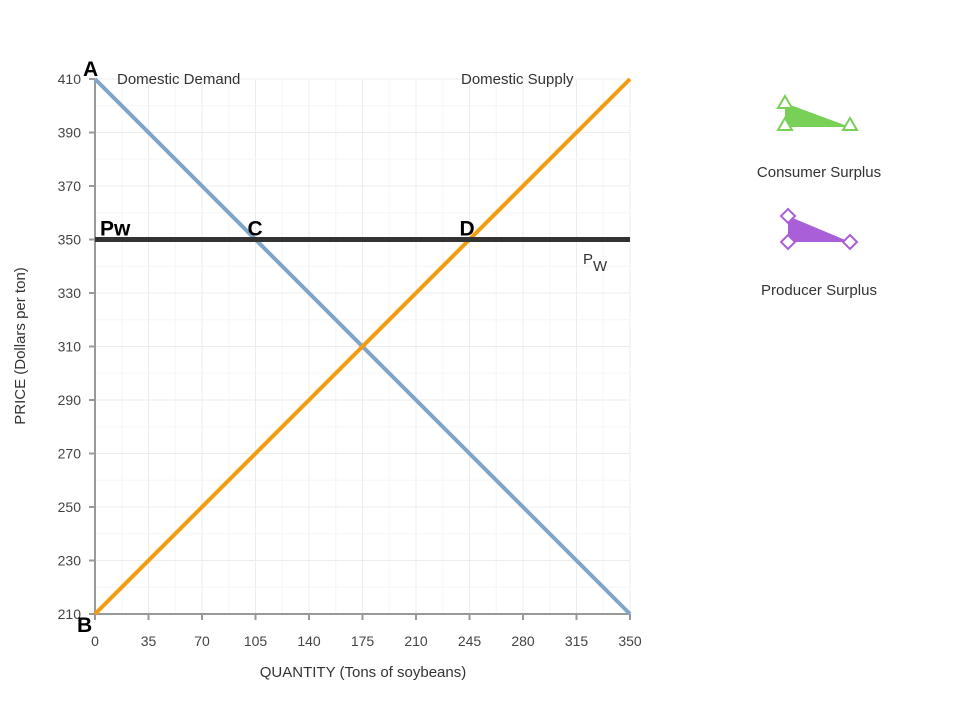 The width and height of the screenshot is (960, 720). Describe the element at coordinates (90, 69) in the screenshot. I see `point-label-a: A` at that location.